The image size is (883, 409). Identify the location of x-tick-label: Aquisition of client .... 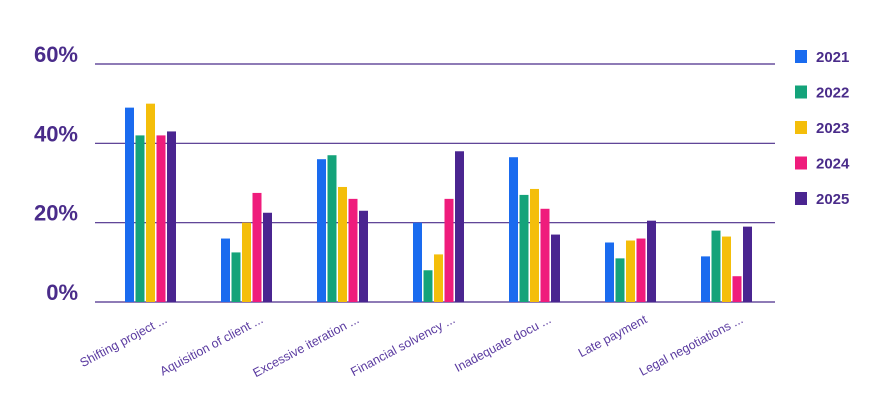
(212, 345).